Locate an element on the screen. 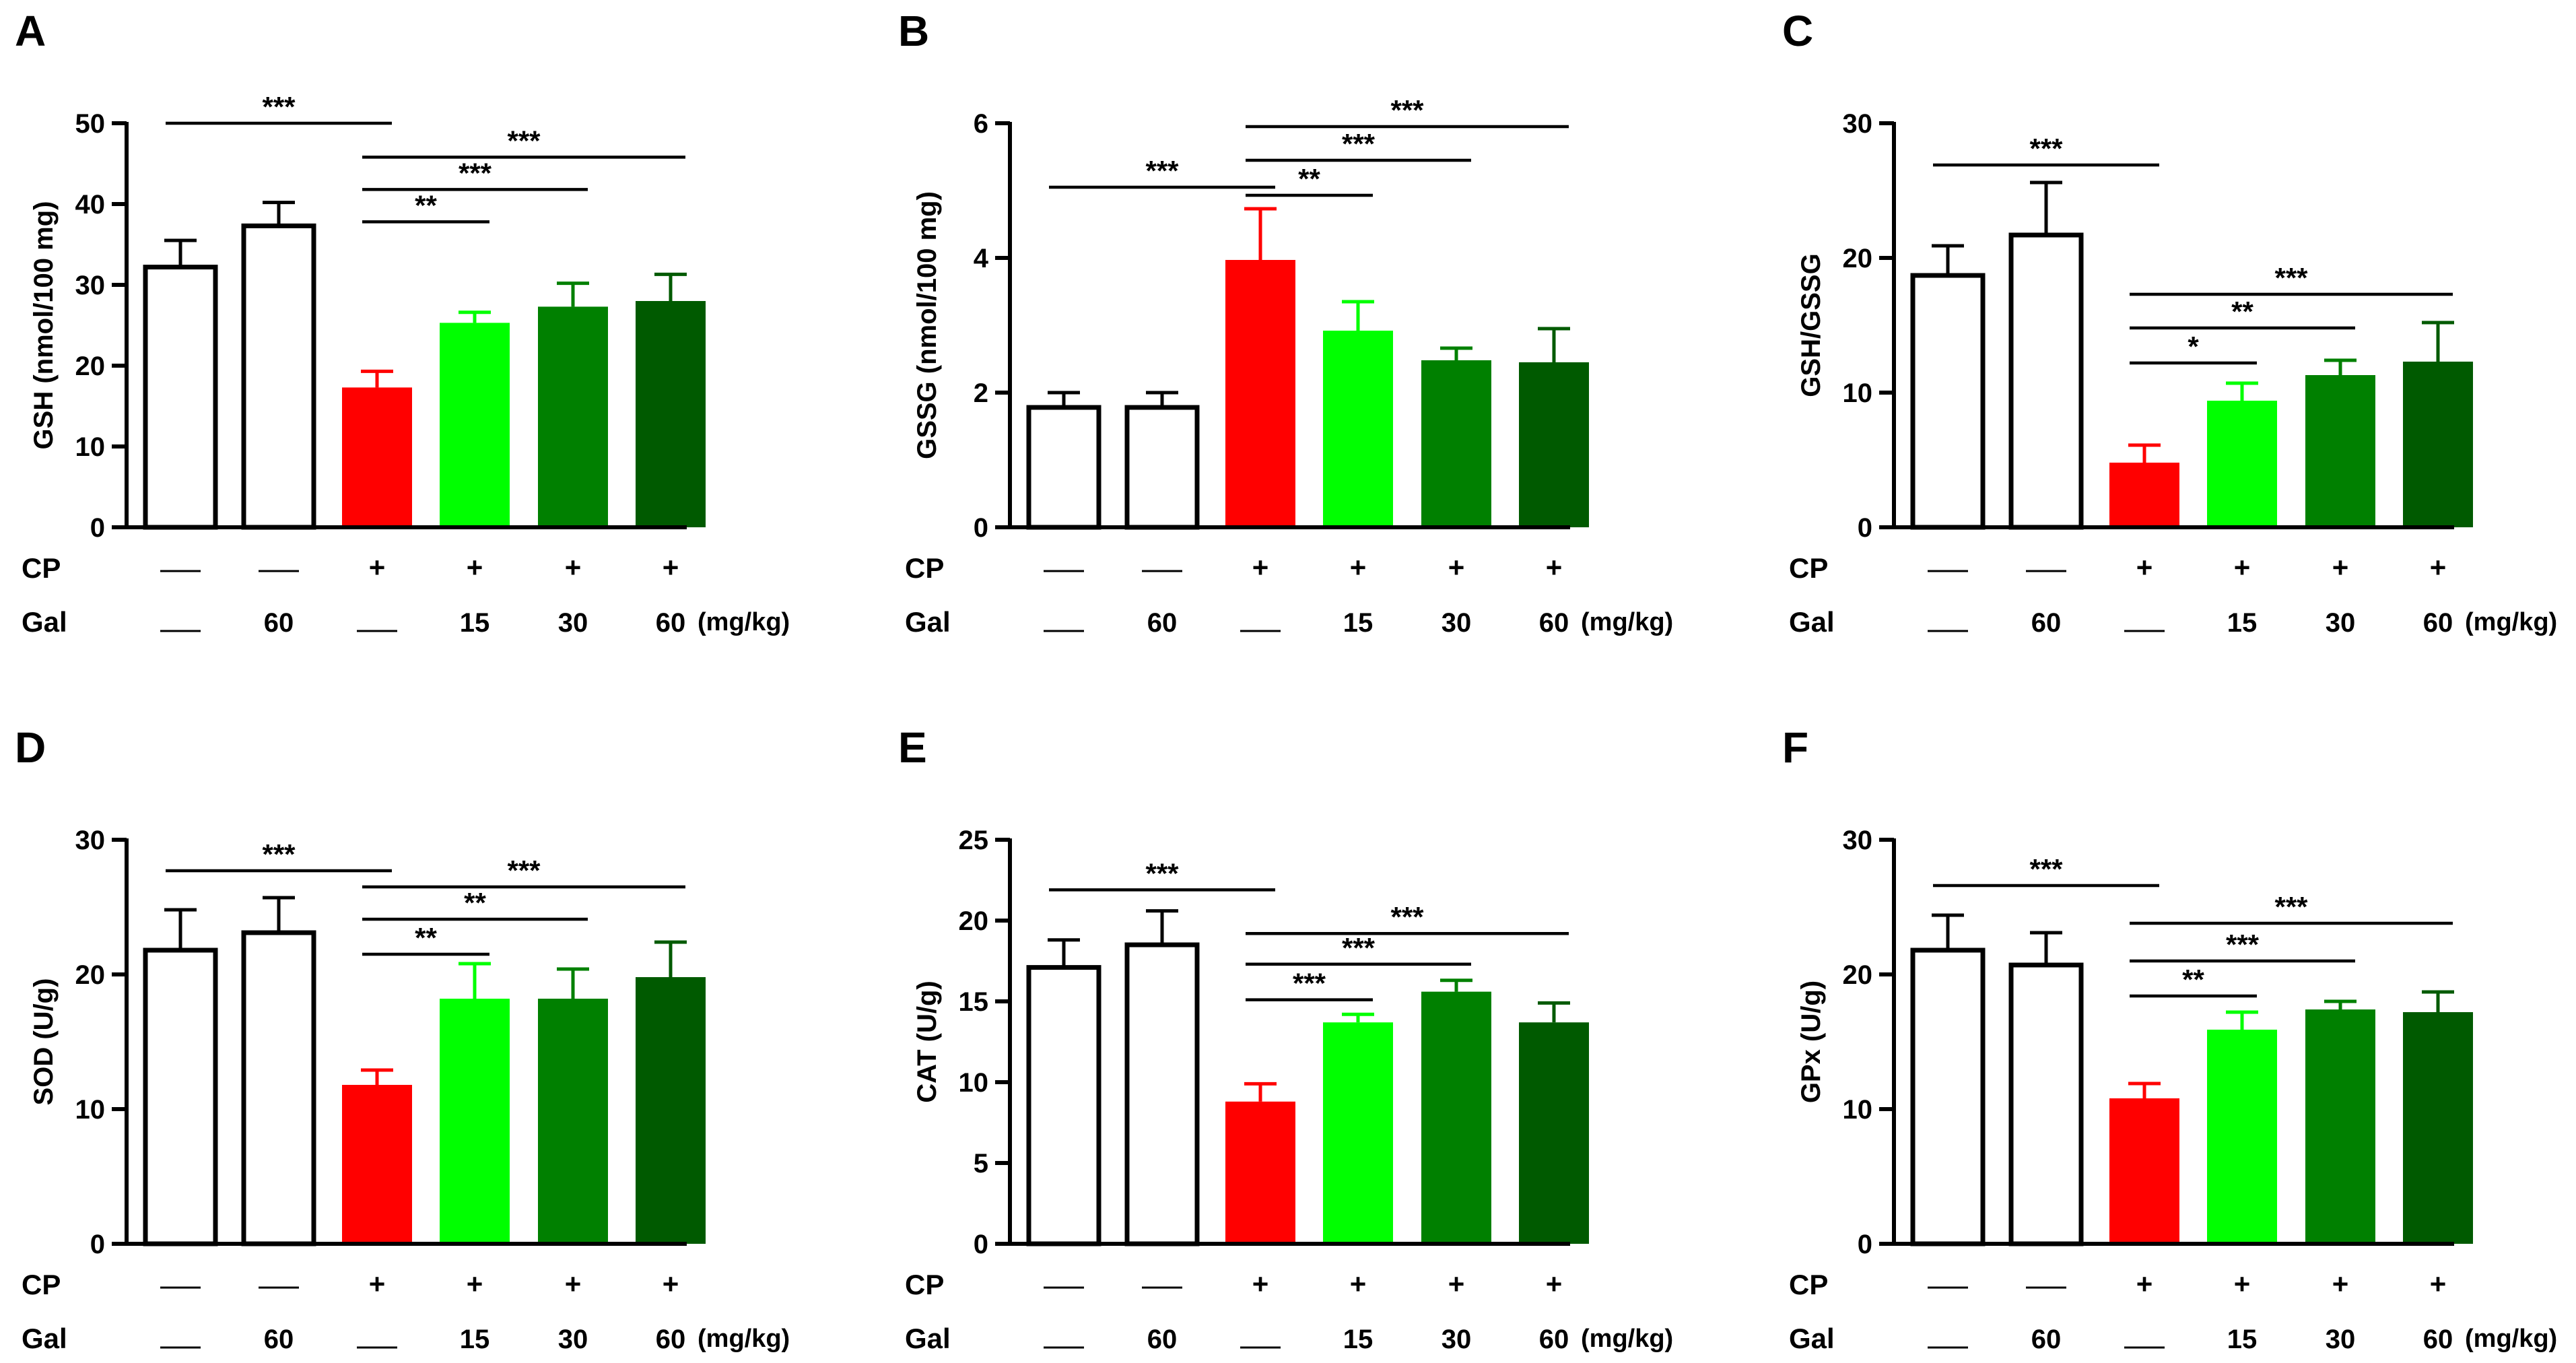 The height and width of the screenshot is (1363, 2576). y-tick-label: 5 is located at coordinates (981, 1163).